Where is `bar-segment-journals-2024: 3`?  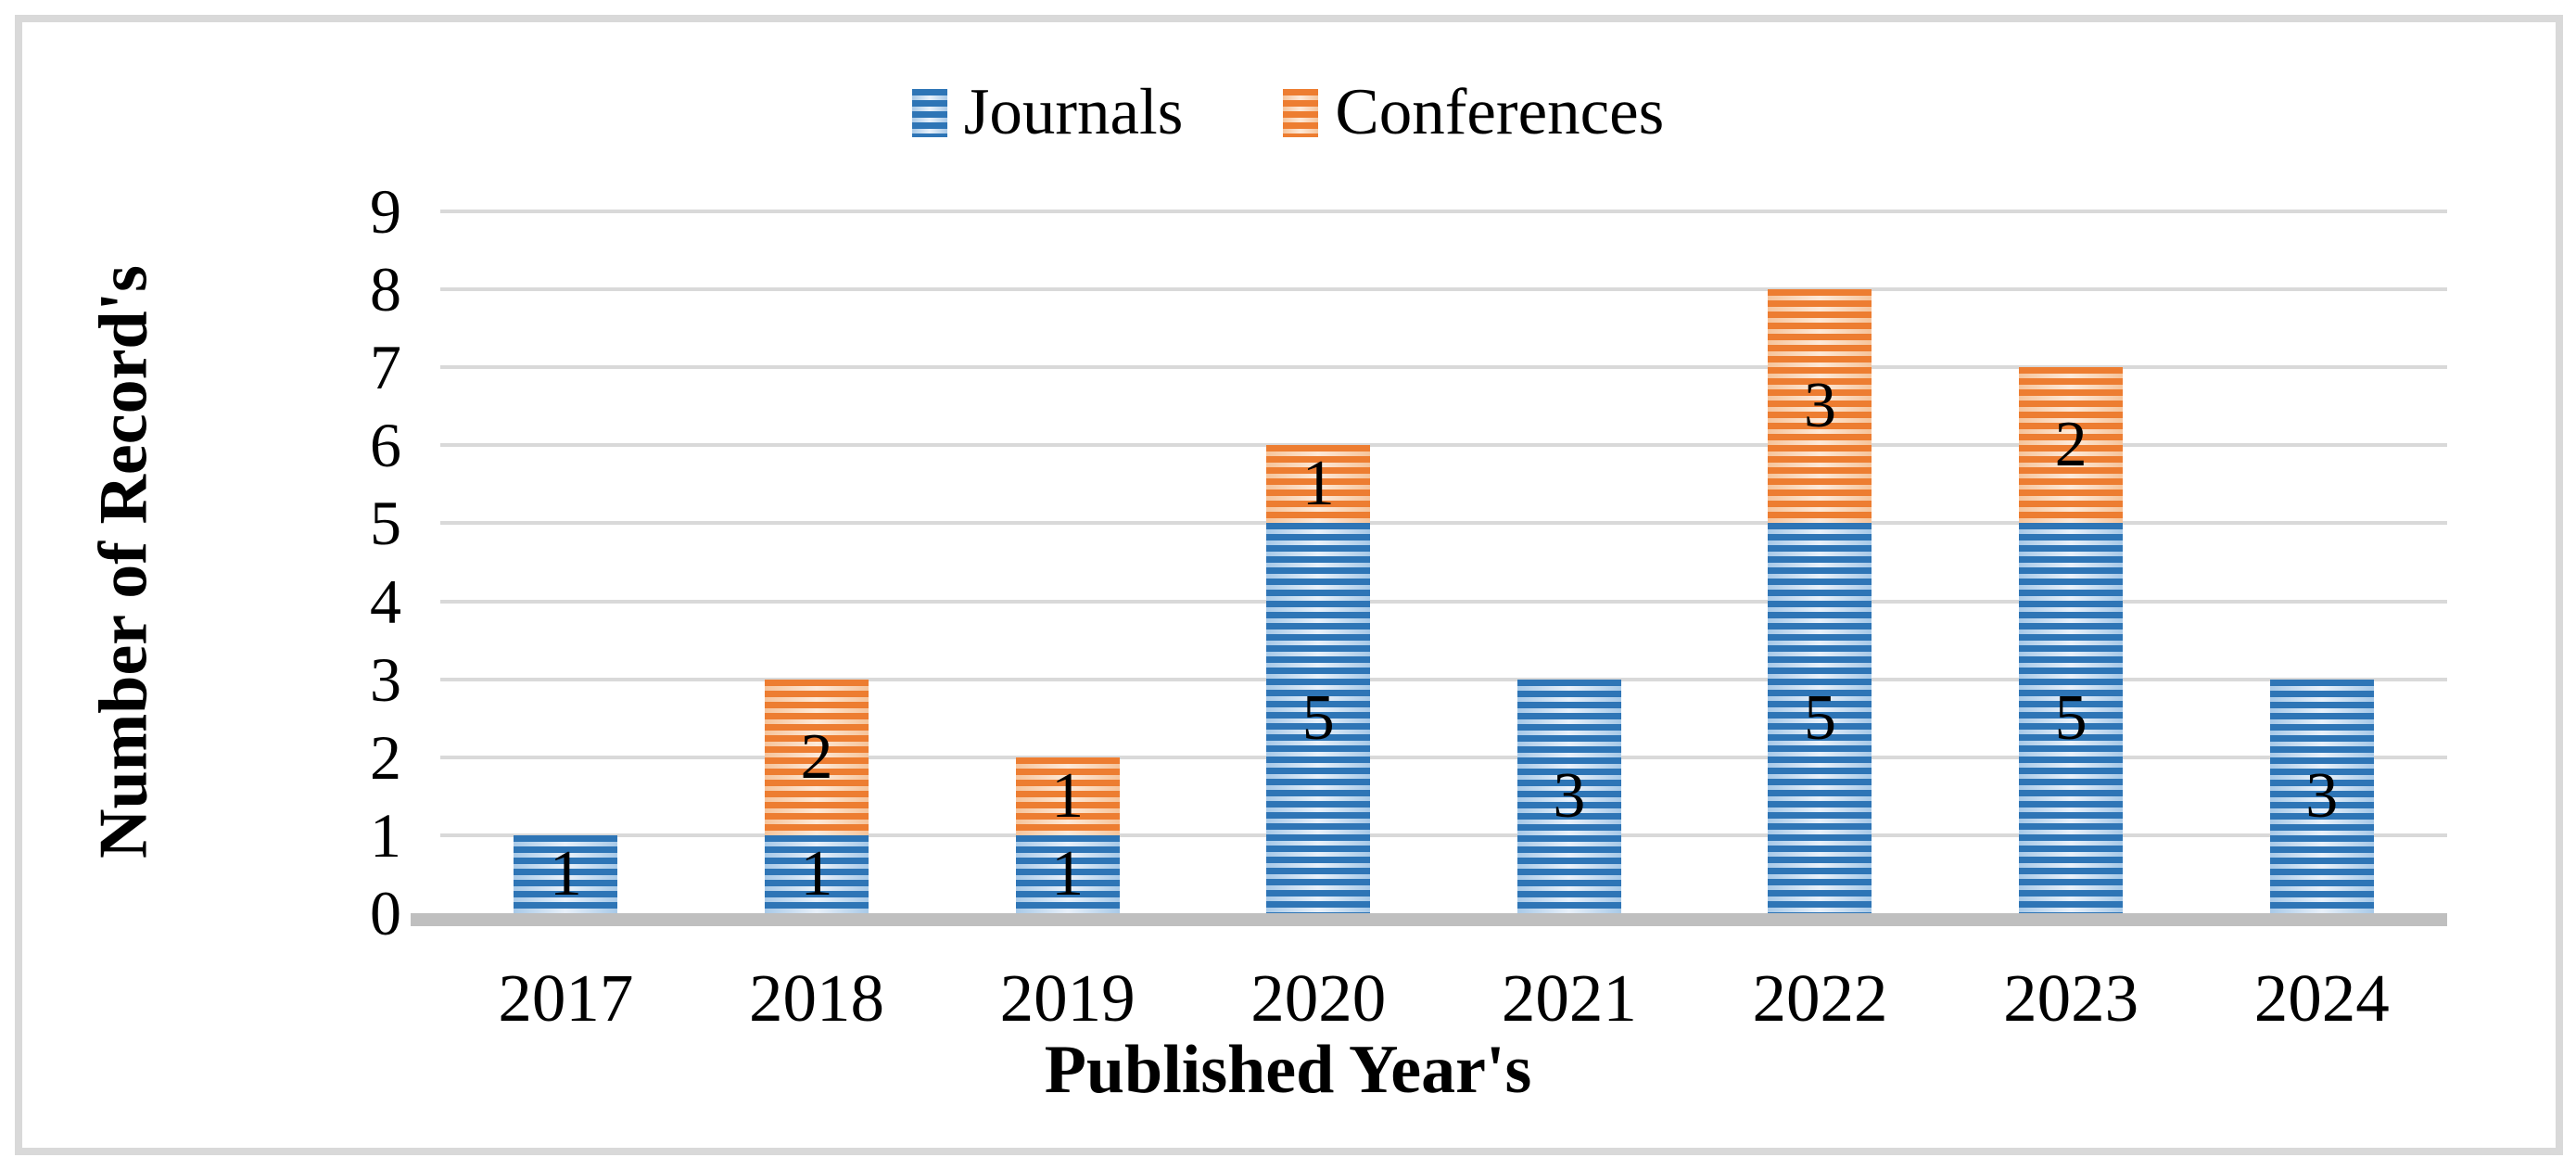
bar-segment-journals-2024: 3 is located at coordinates (2321, 796).